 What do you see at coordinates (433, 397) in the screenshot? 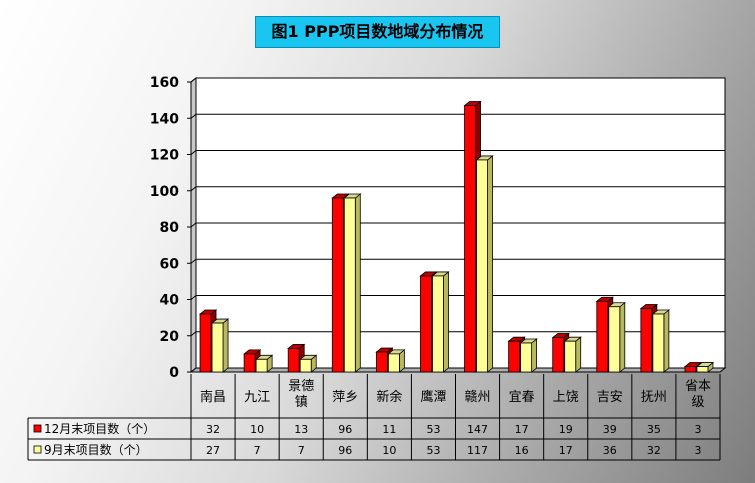
I see `x-tick-label: 鹰潭` at bounding box center [433, 397].